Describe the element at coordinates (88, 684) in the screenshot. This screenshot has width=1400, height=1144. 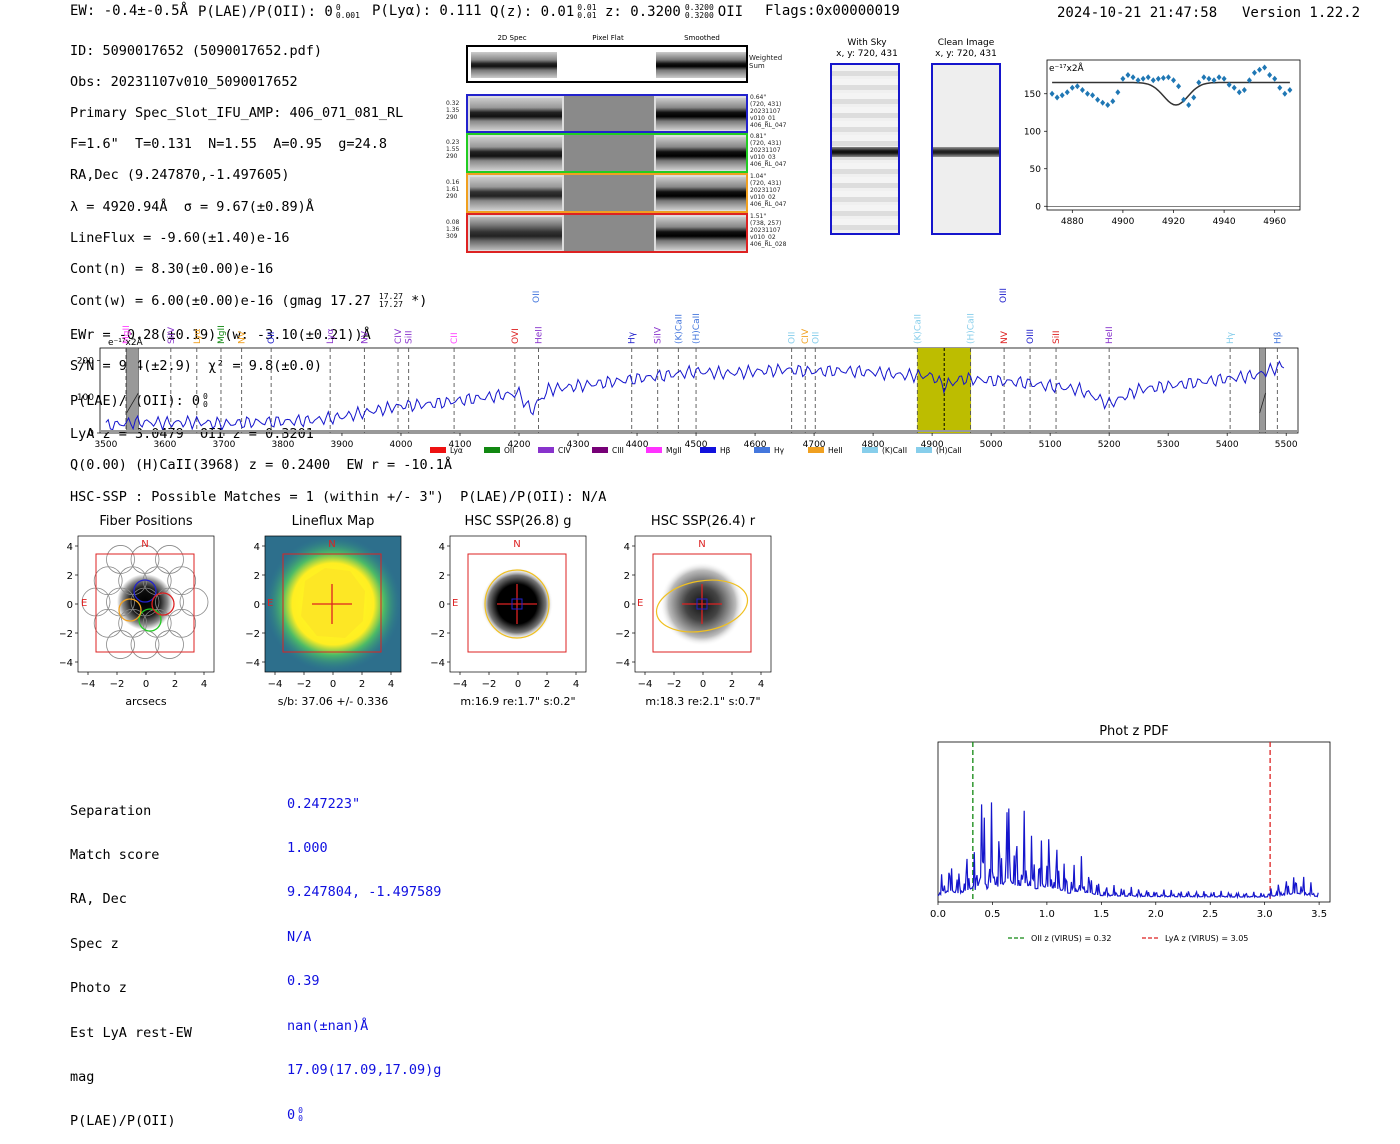
I see `hsc-xtick-label: −4` at that location.